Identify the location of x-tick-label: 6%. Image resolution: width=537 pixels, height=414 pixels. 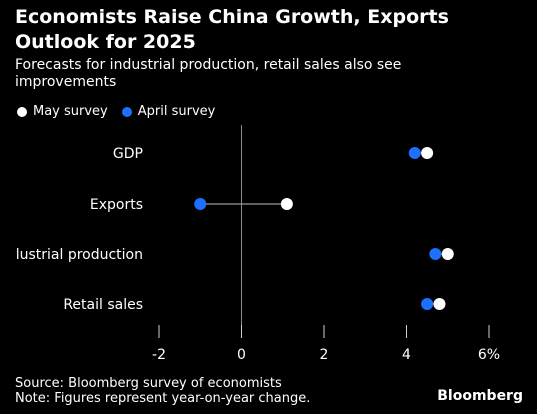
(489, 355).